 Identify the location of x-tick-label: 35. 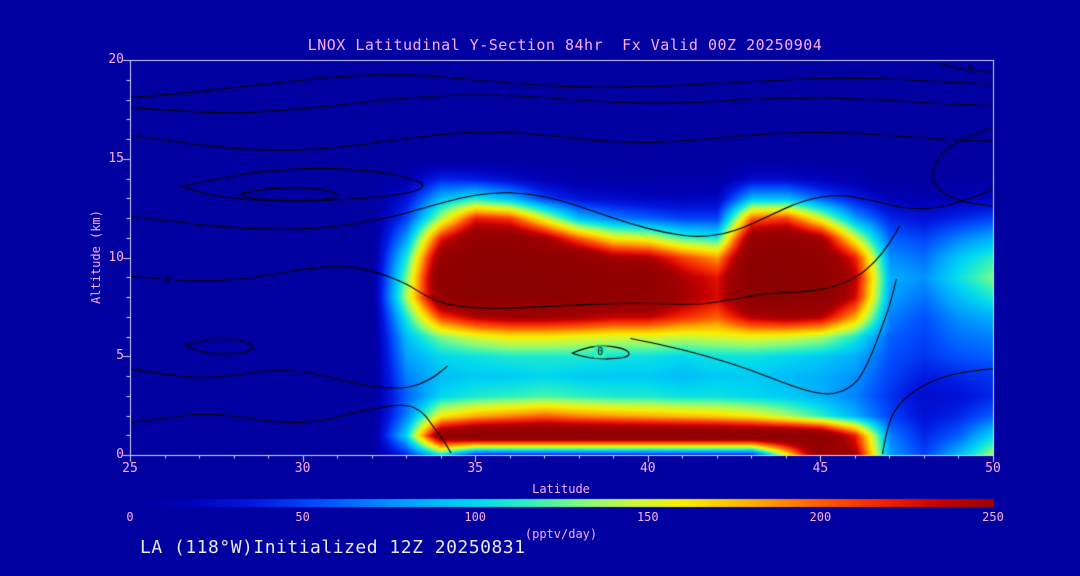
(475, 468).